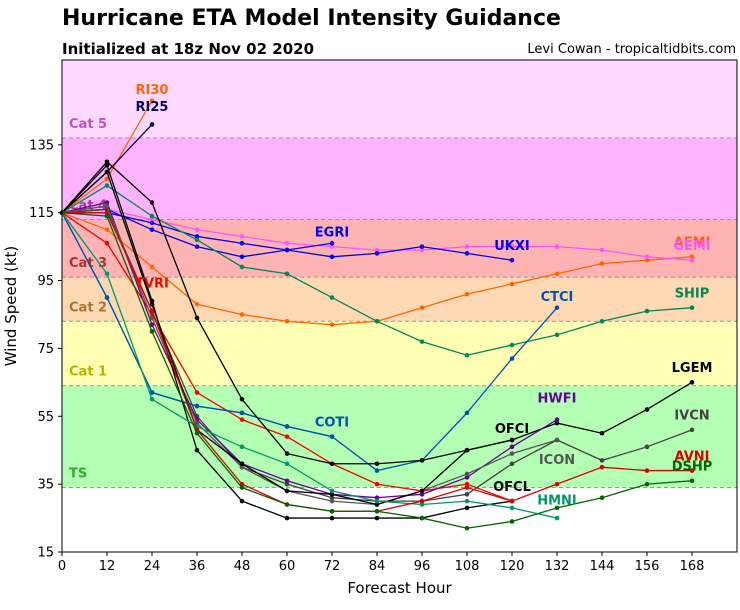 This screenshot has width=740, height=610. I want to click on y-tick-label: 55, so click(45, 417).